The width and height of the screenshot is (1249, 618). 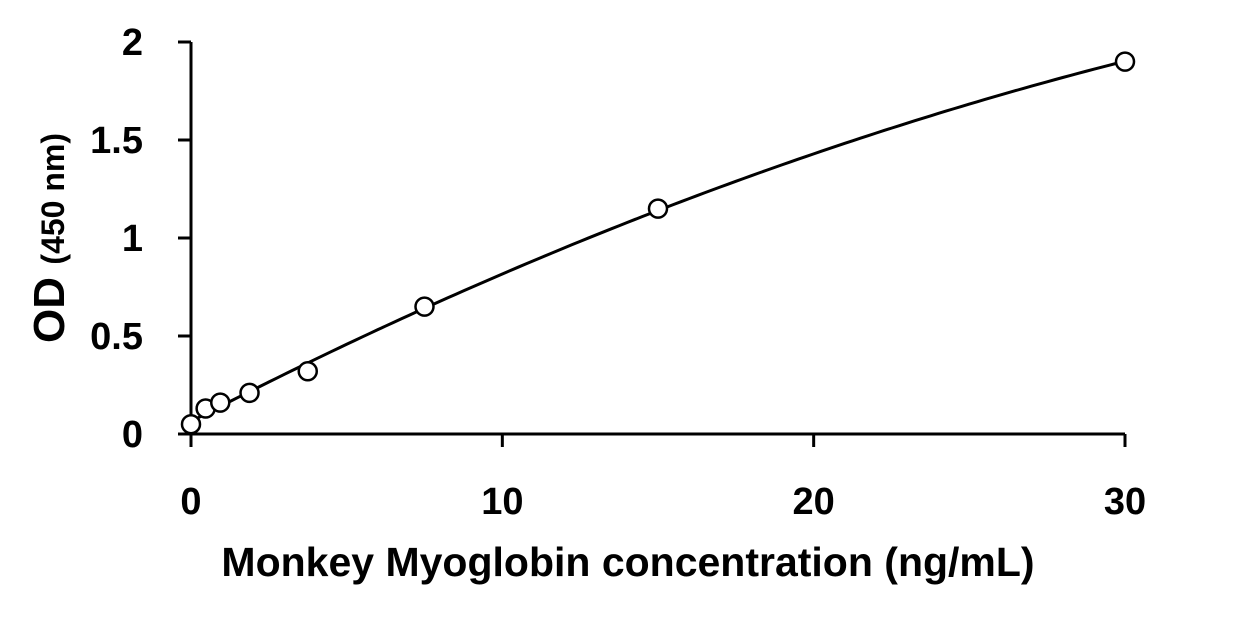 What do you see at coordinates (132, 239) in the screenshot?
I see `y-tick-label: 1` at bounding box center [132, 239].